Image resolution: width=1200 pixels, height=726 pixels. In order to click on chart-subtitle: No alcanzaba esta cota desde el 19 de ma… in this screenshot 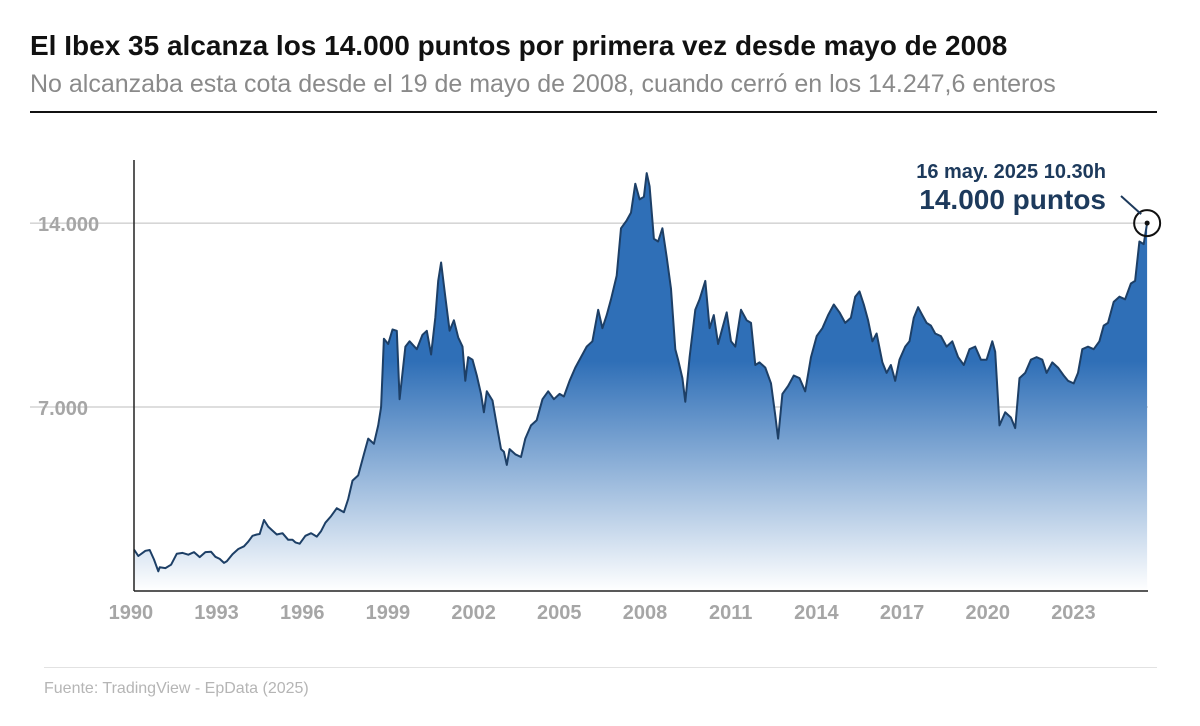, I will do `click(543, 84)`.